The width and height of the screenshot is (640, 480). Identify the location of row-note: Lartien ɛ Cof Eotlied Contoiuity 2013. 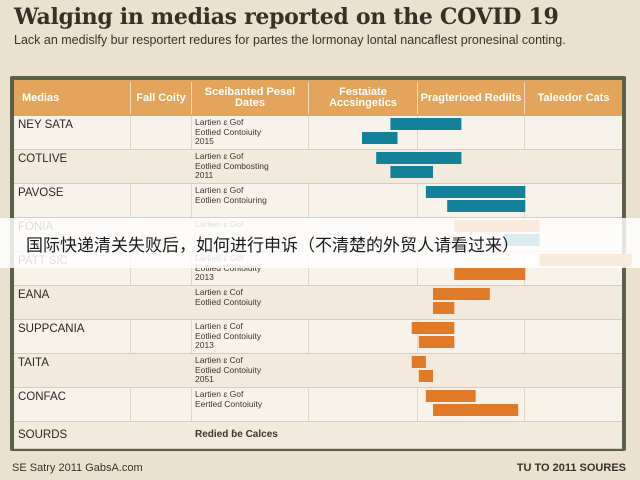
(228, 335).